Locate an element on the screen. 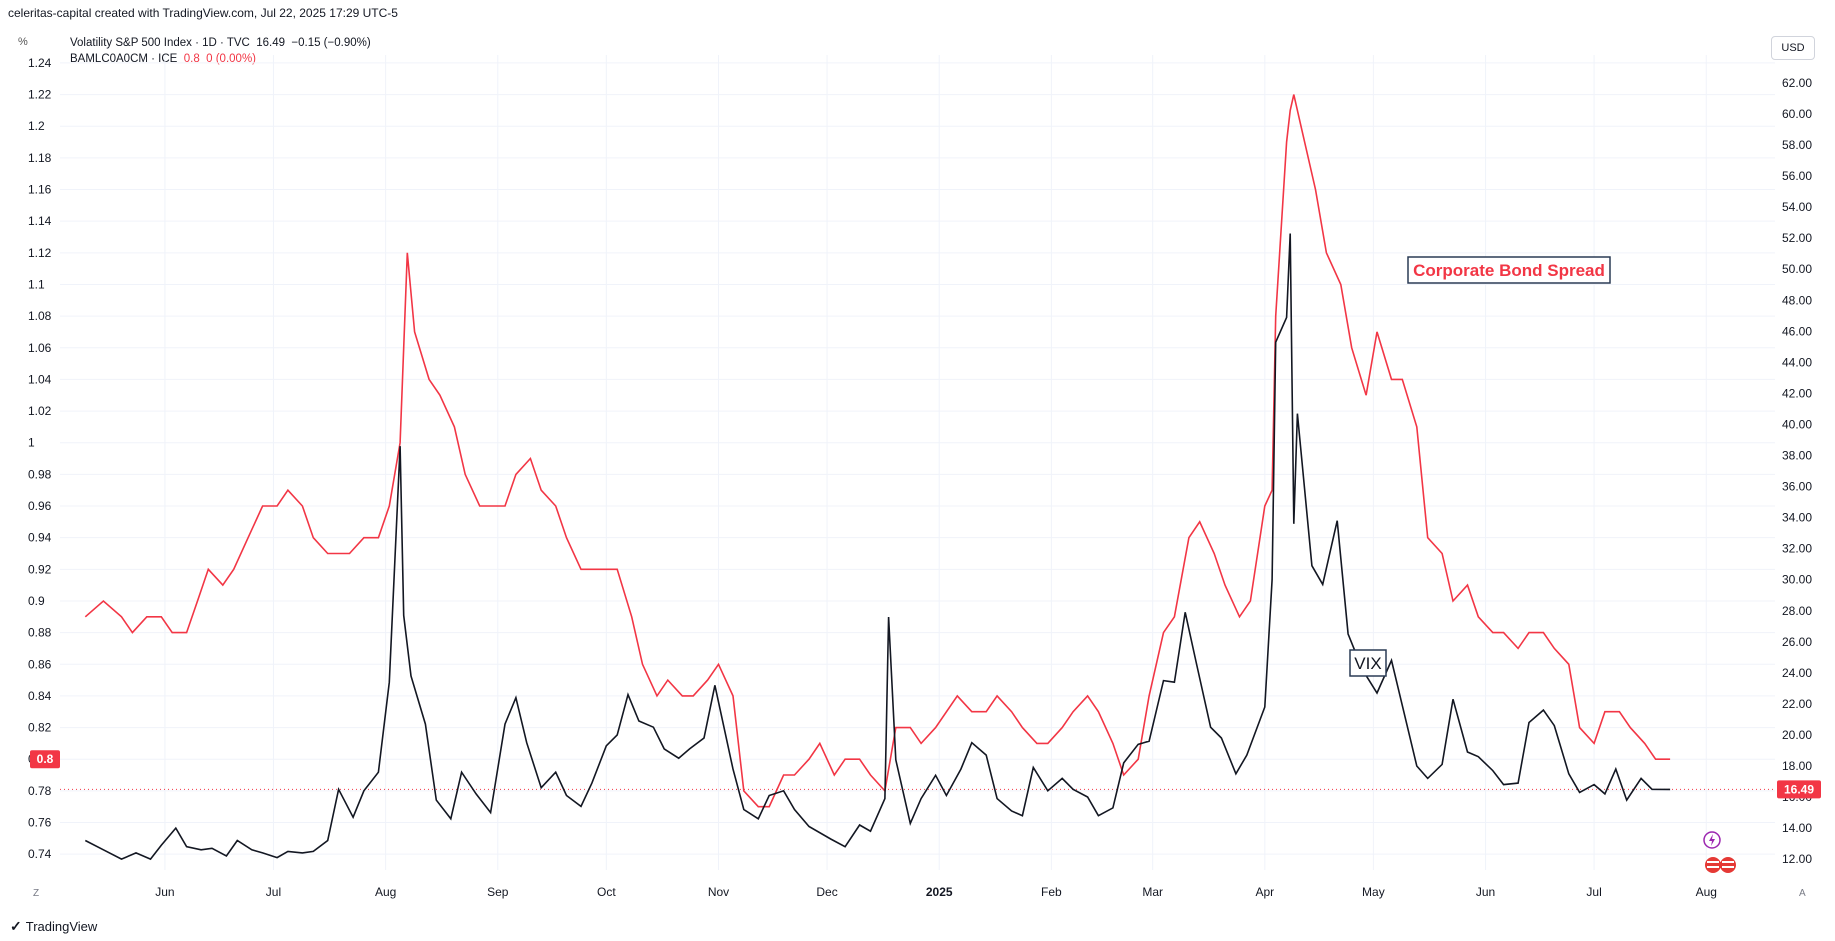  left-axis-tick: 0.76 is located at coordinates (40, 823).